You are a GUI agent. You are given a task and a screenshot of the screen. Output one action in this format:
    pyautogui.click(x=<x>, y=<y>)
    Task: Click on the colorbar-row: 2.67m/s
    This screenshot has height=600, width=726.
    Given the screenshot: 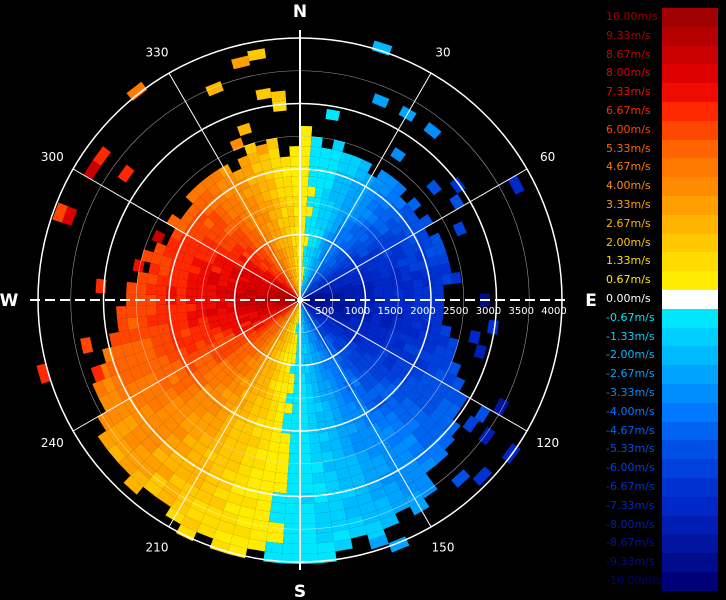 What is the action you would take?
    pyautogui.click(x=662, y=224)
    